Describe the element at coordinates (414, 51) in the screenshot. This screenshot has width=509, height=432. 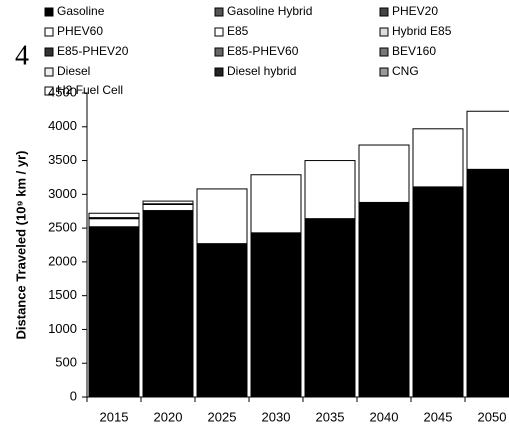
I see `legend-label: BEV160` at that location.